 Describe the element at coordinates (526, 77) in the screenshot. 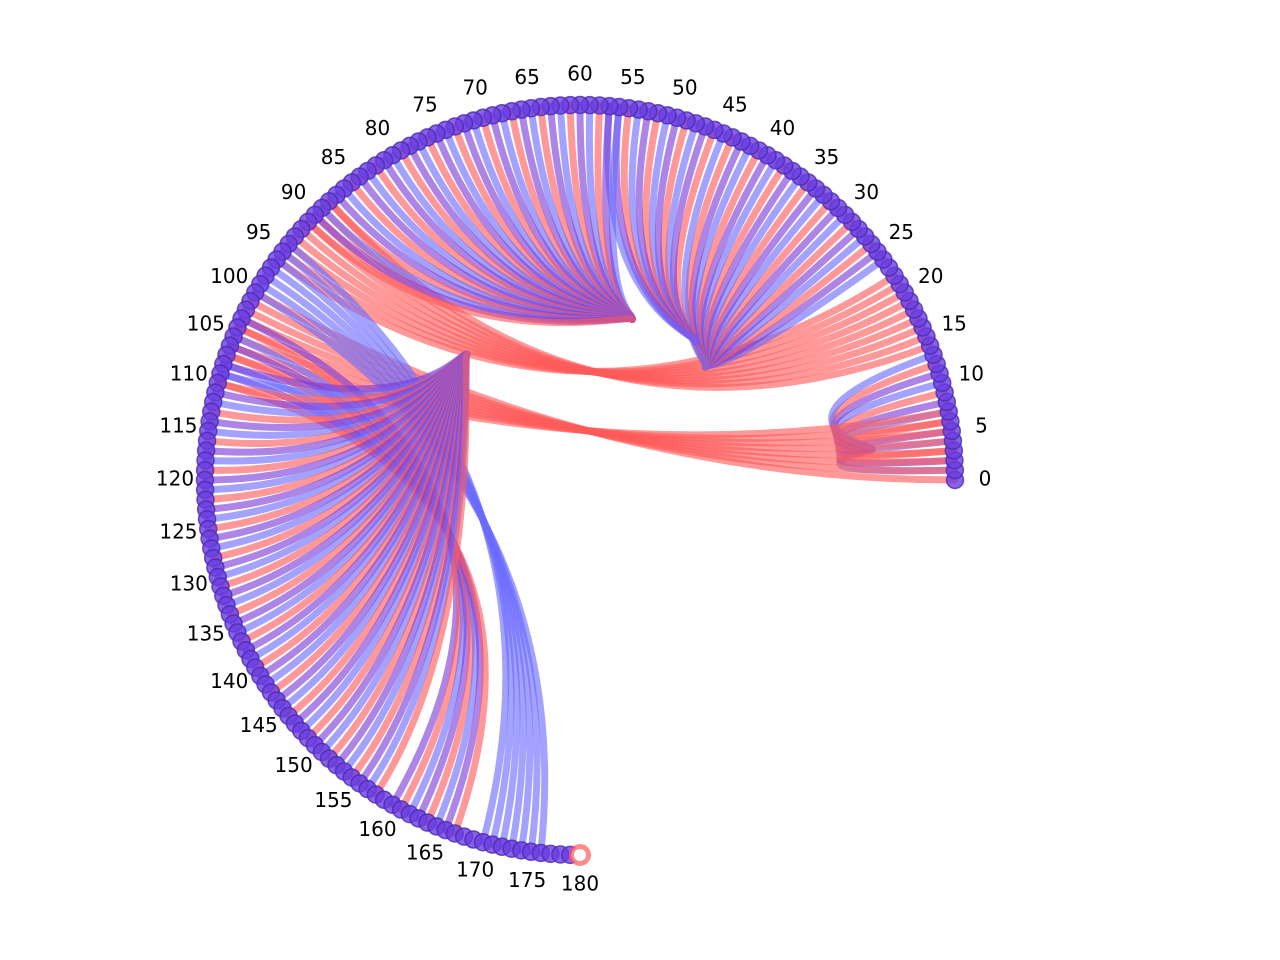

I see `tick-label-65: 65` at that location.